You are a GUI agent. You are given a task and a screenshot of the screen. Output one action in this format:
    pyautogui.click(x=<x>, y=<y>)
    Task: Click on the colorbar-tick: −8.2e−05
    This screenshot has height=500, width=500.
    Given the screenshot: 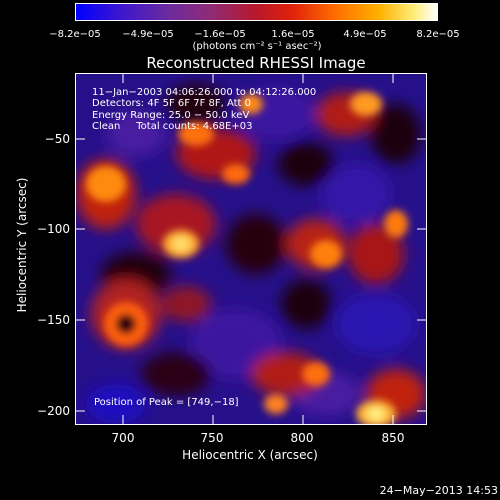 What is the action you would take?
    pyautogui.click(x=75, y=34)
    